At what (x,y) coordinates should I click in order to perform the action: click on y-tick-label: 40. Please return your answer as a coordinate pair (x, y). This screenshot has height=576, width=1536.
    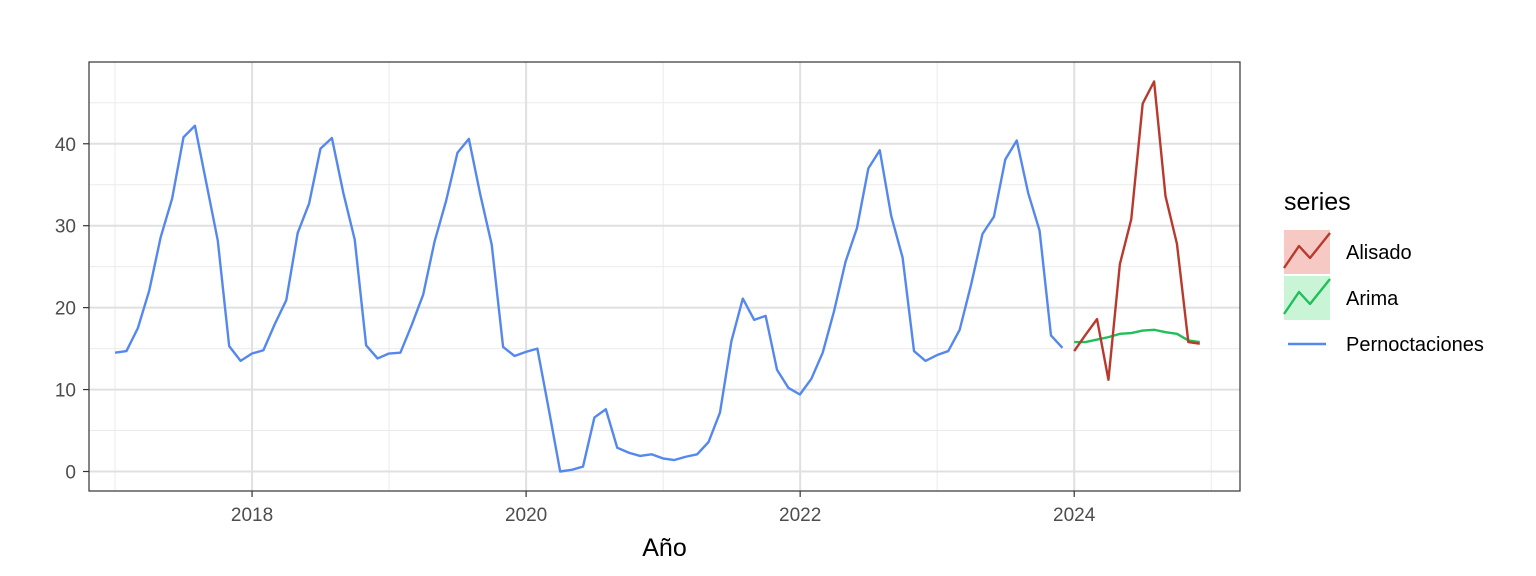
    Looking at the image, I should click on (65, 145).